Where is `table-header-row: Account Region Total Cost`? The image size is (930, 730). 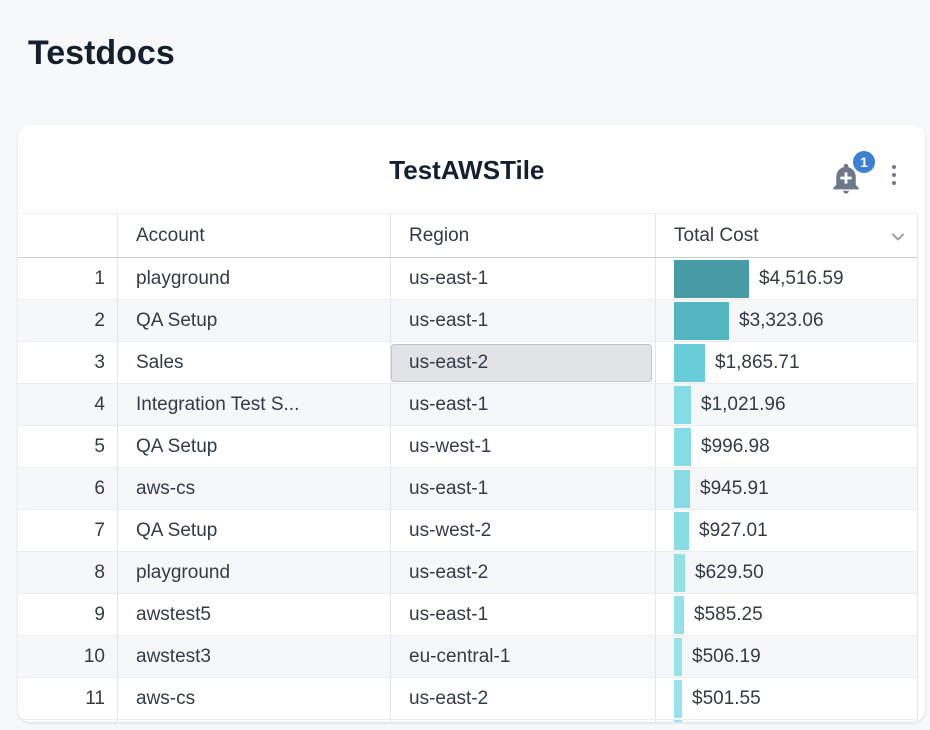 table-header-row: Account Region Total Cost is located at coordinates (467, 235).